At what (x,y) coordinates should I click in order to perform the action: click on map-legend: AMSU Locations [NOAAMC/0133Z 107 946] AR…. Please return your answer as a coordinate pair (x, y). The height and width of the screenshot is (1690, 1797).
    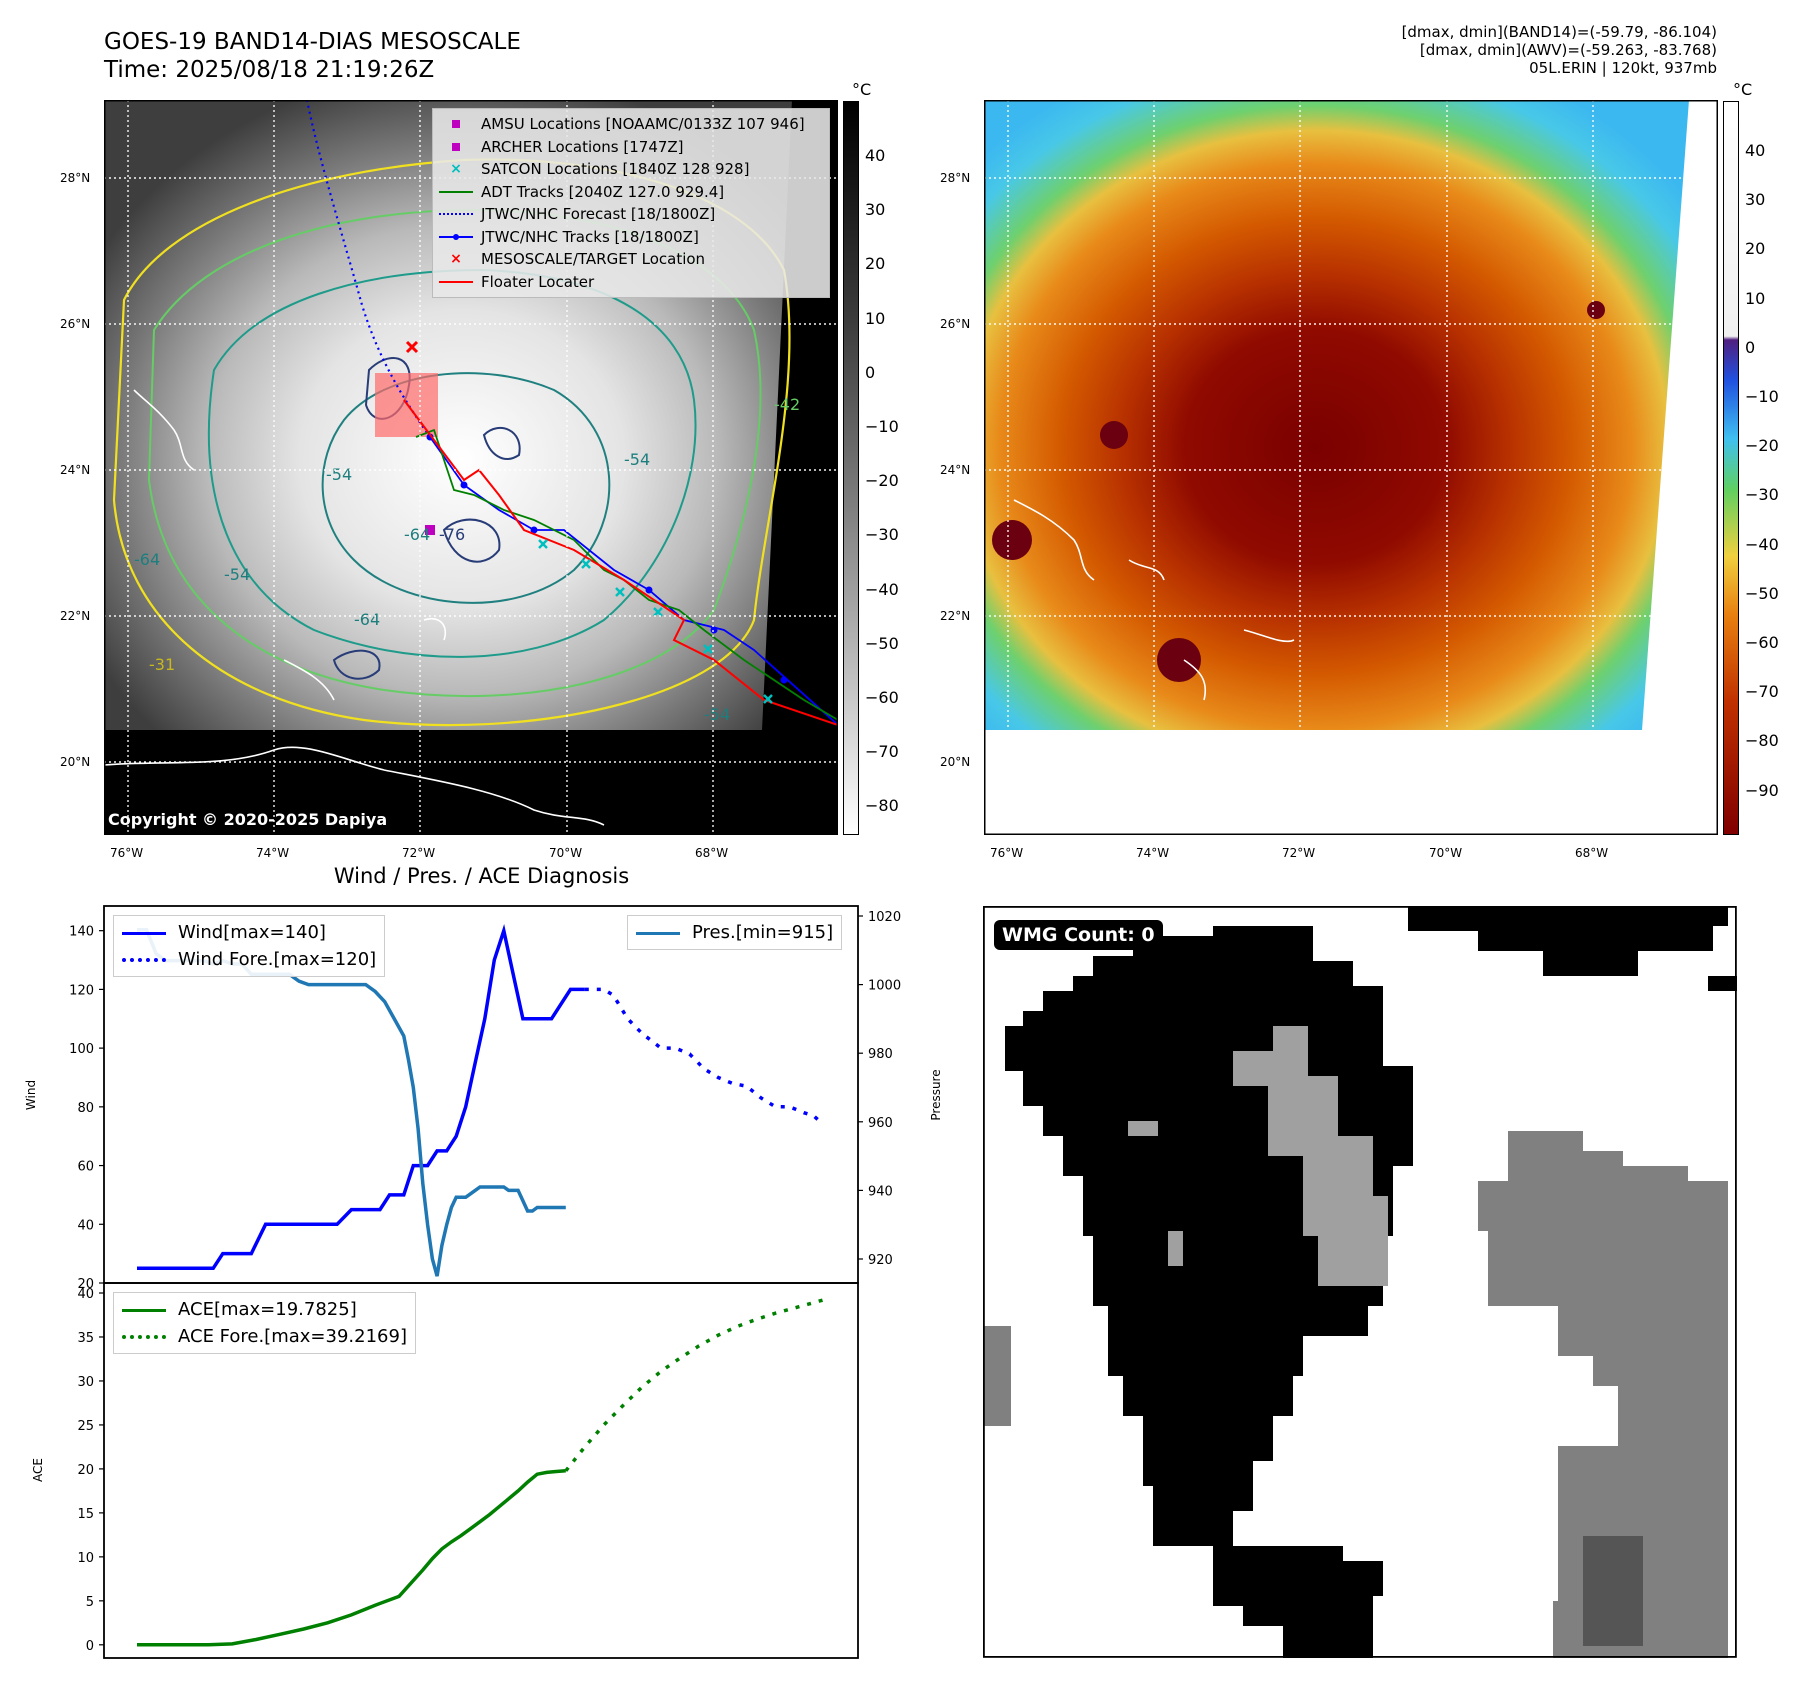
    Looking at the image, I should click on (631, 203).